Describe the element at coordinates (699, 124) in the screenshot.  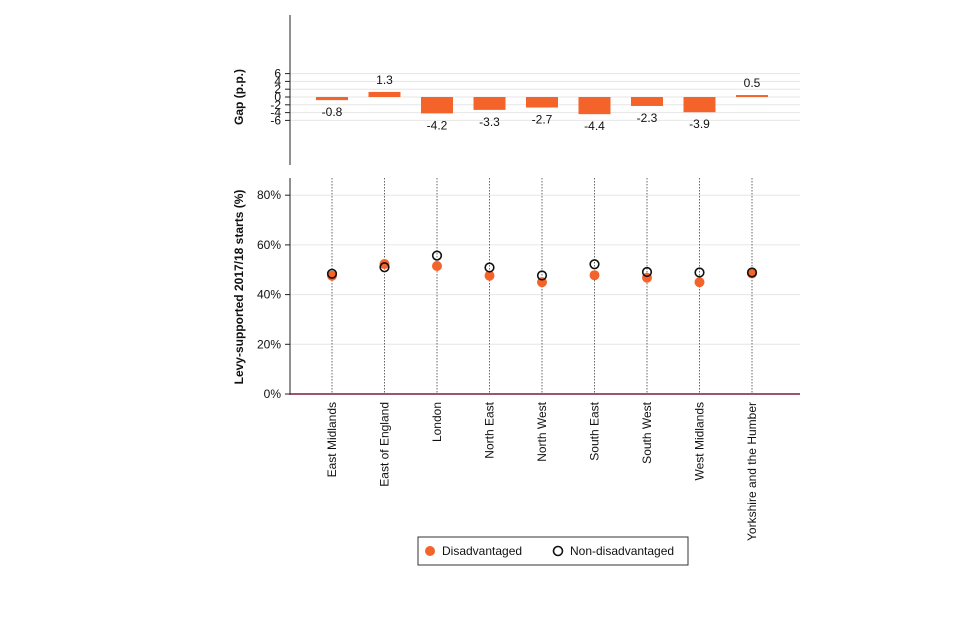
I see `gap-value-label: -3.9` at that location.